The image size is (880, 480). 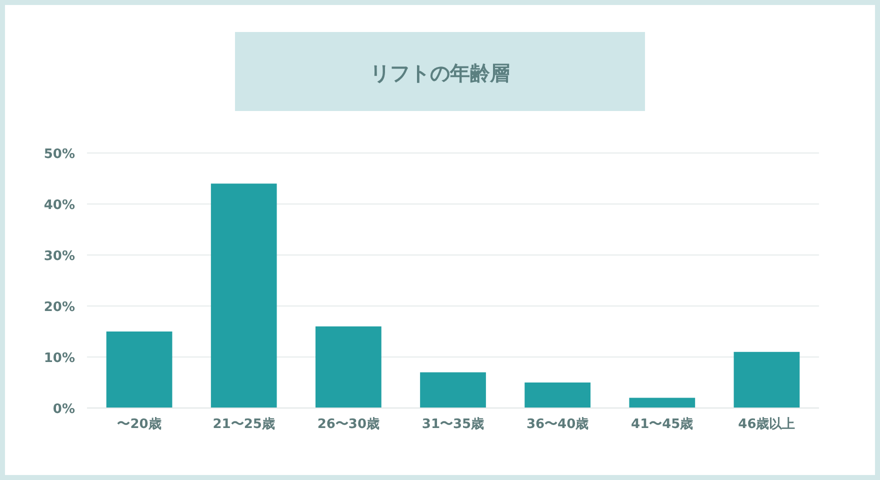 I want to click on chart-title: リフトの年齢層, so click(x=440, y=73).